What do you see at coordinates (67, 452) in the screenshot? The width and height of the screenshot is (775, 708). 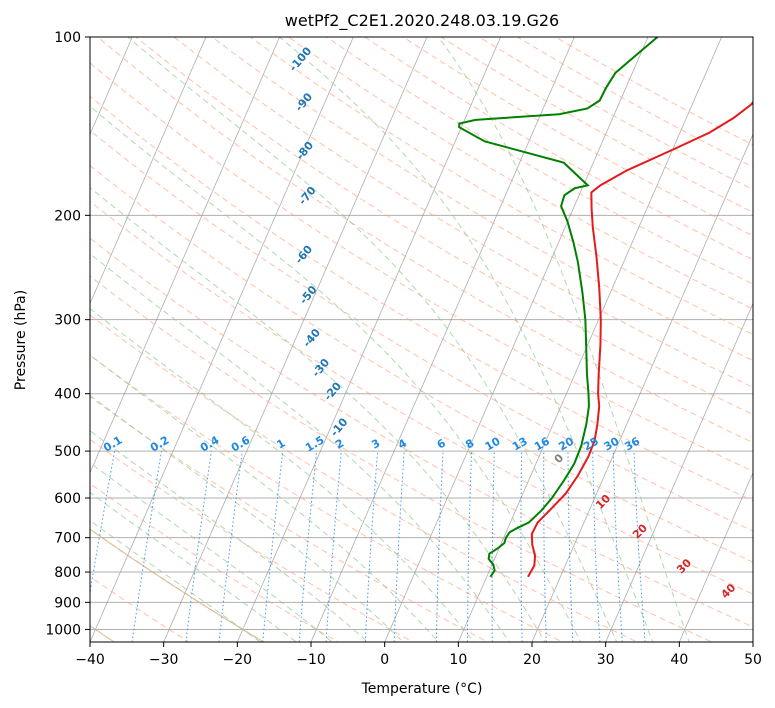 I see `y-tick-label: 500` at bounding box center [67, 452].